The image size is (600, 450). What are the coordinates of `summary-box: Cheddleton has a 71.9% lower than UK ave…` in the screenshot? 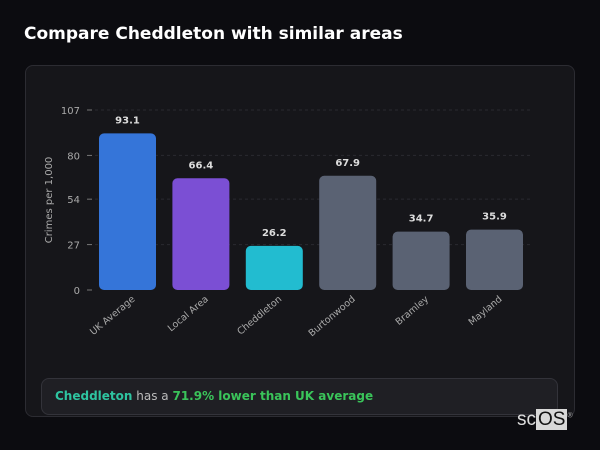 It's located at (299, 396).